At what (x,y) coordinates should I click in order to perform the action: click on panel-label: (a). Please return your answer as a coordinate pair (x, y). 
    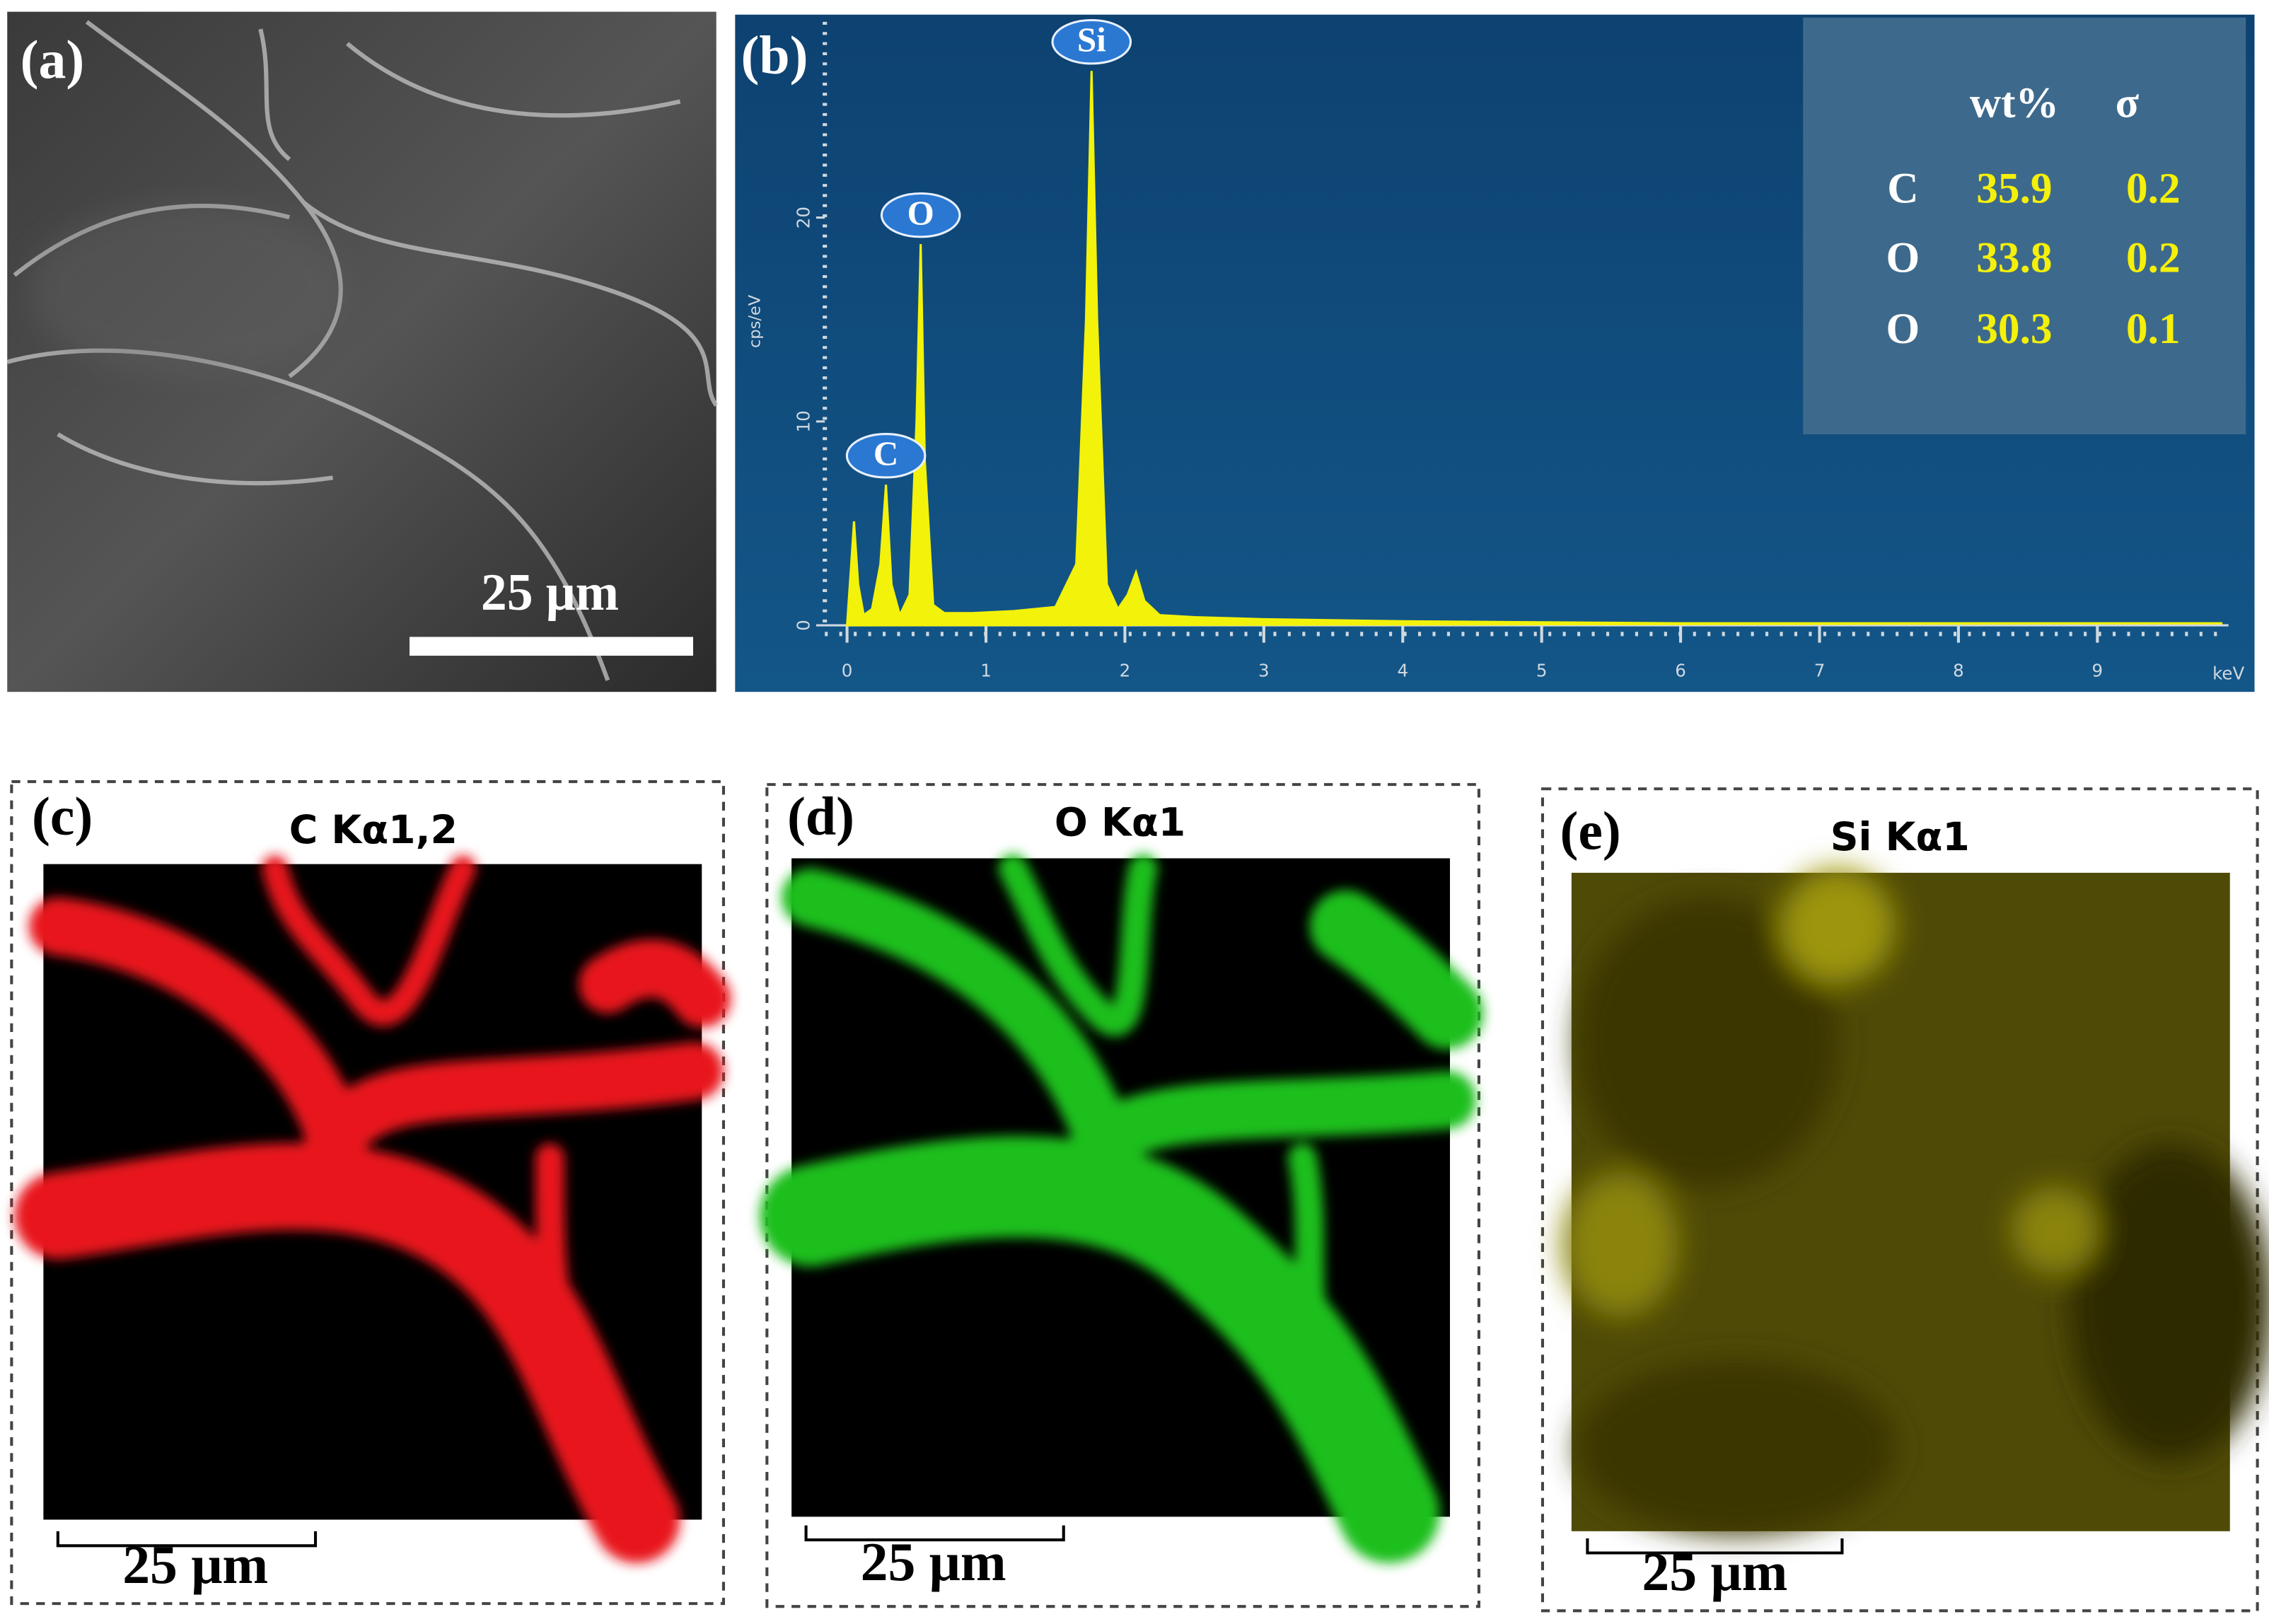
    Looking at the image, I should click on (53, 59).